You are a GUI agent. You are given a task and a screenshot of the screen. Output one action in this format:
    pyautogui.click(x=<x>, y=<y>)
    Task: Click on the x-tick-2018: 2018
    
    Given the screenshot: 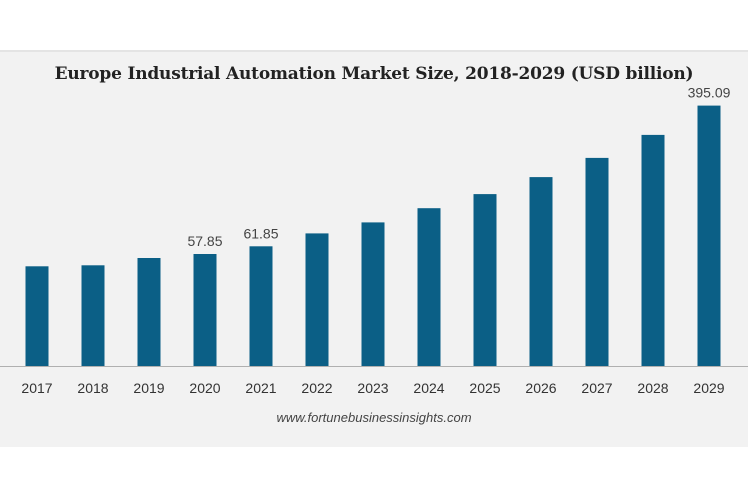 What is the action you would take?
    pyautogui.click(x=92, y=388)
    